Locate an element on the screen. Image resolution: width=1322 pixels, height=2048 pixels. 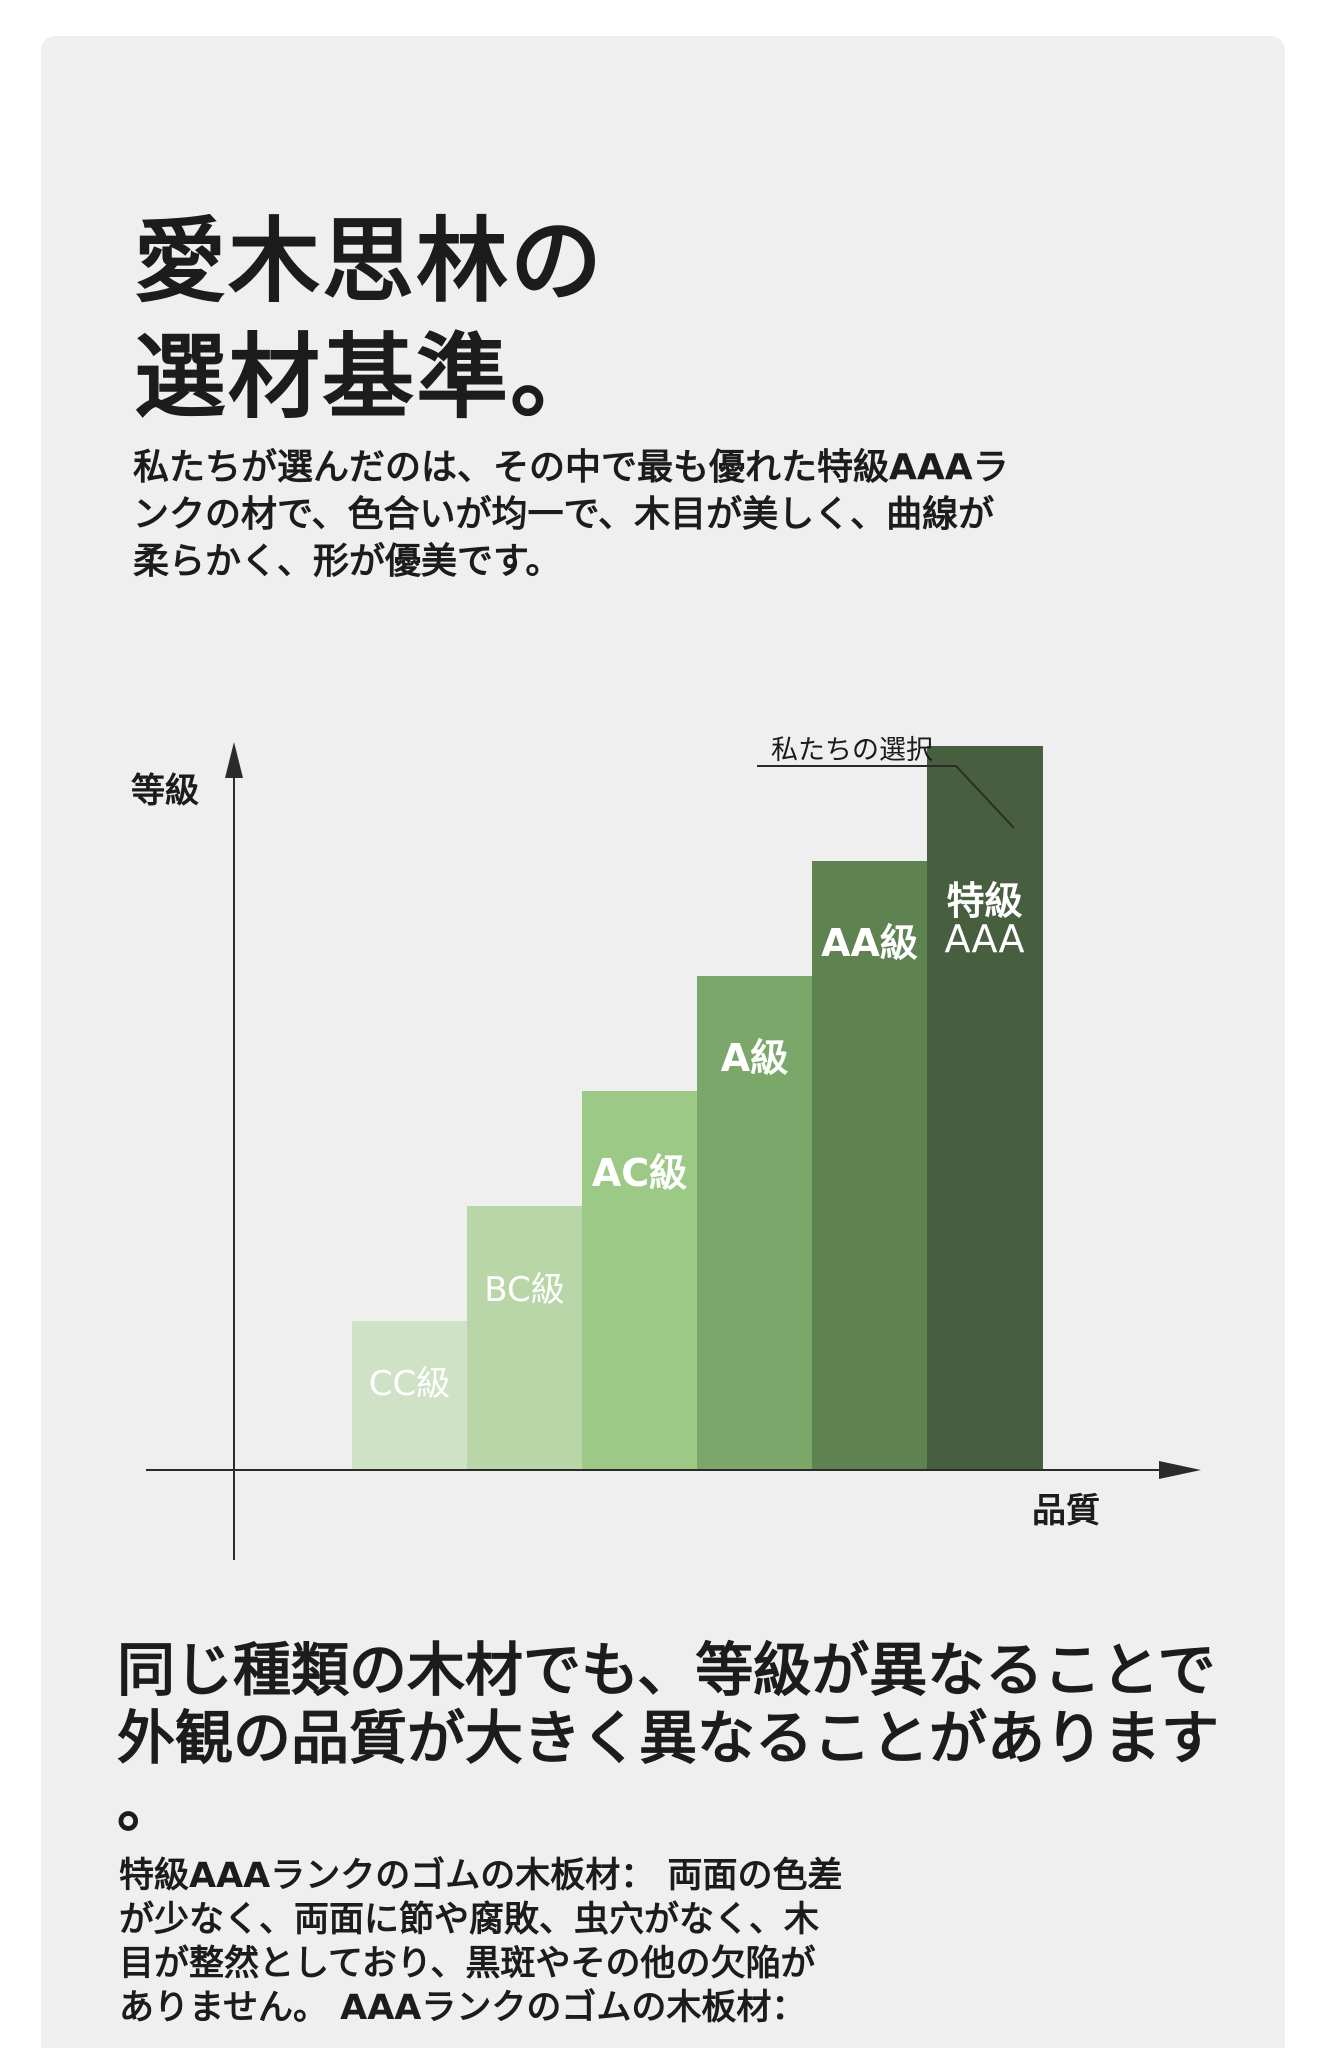
bar-label-4: A級 is located at coordinates (754, 1058).